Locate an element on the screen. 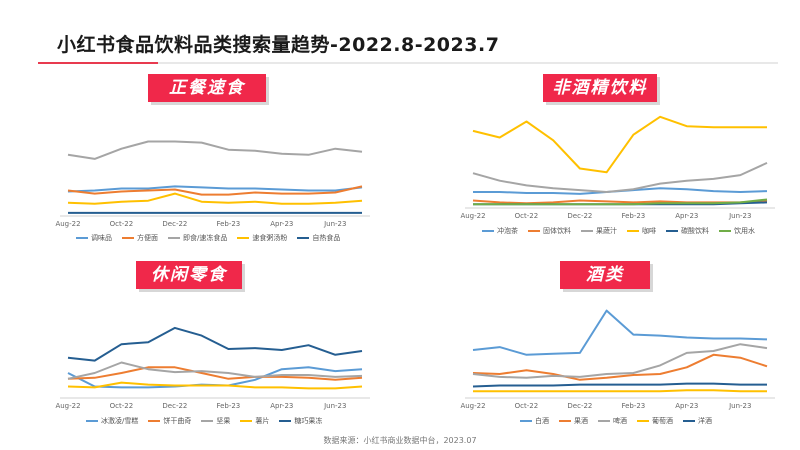 The height and width of the screenshot is (450, 800). legend-label: 啤酒 is located at coordinates (620, 421).